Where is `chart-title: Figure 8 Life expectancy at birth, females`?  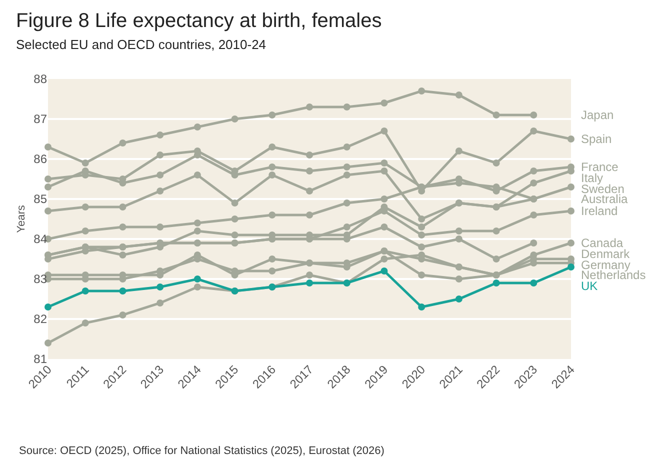 chart-title: Figure 8 Life expectancy at birth, females is located at coordinates (199, 21).